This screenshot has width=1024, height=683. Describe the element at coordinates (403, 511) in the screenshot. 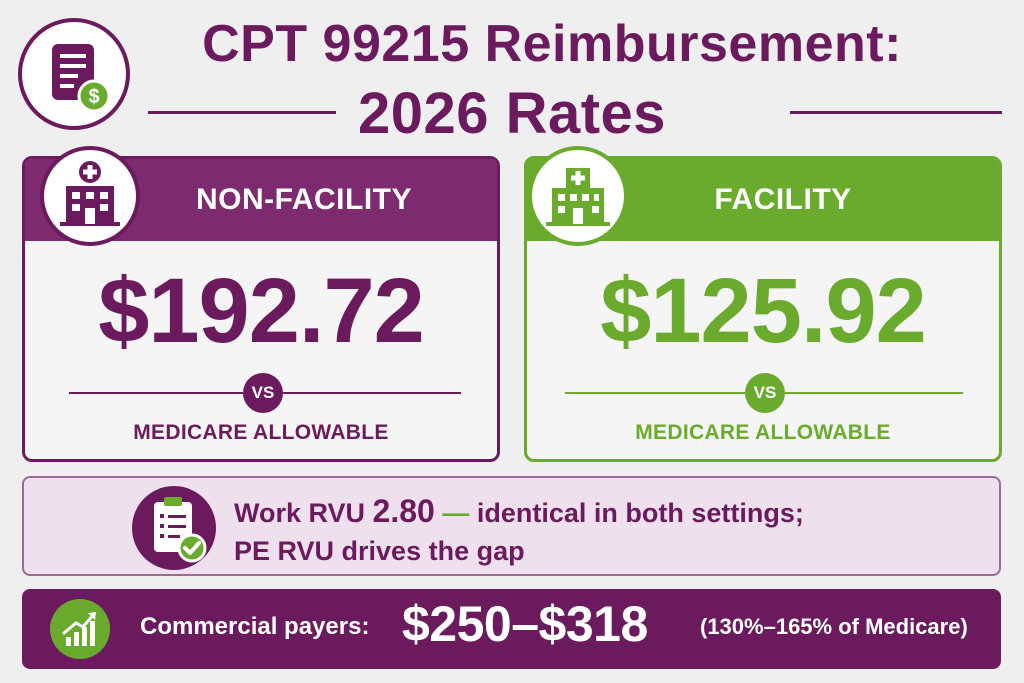

I see `work-rvu-value: 2.80` at that location.